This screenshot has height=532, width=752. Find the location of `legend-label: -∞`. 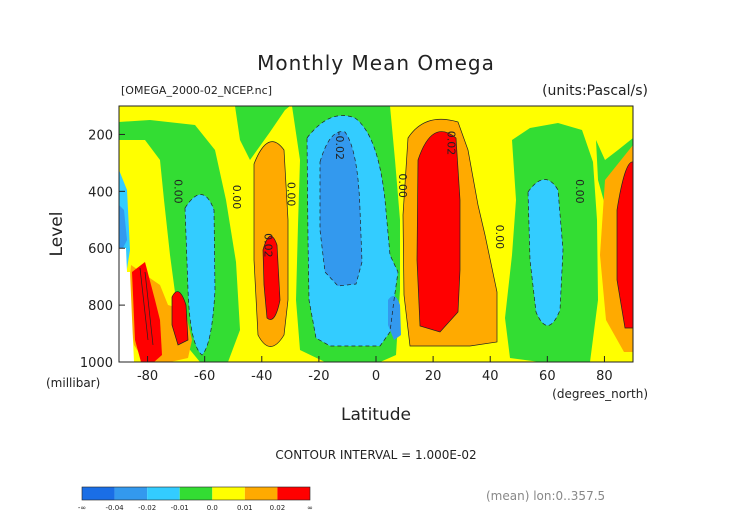

legend-label: -∞ is located at coordinates (82, 508).